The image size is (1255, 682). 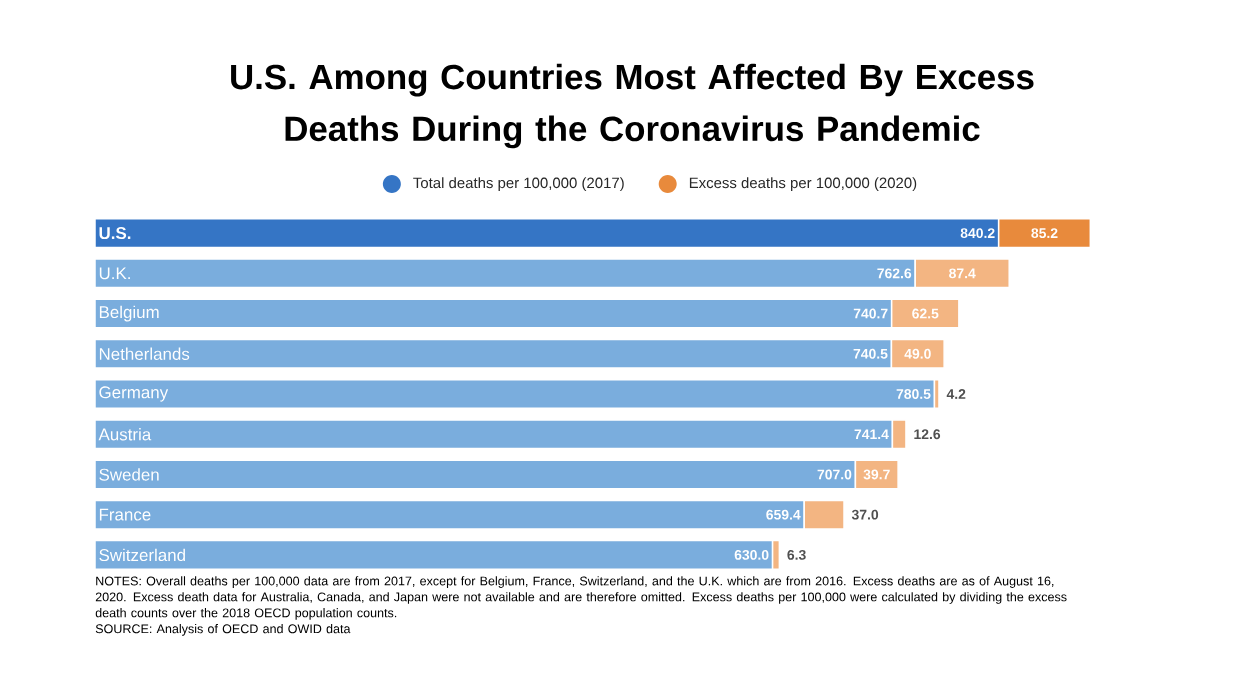 I want to click on data-label: 707.0, so click(x=834, y=474).